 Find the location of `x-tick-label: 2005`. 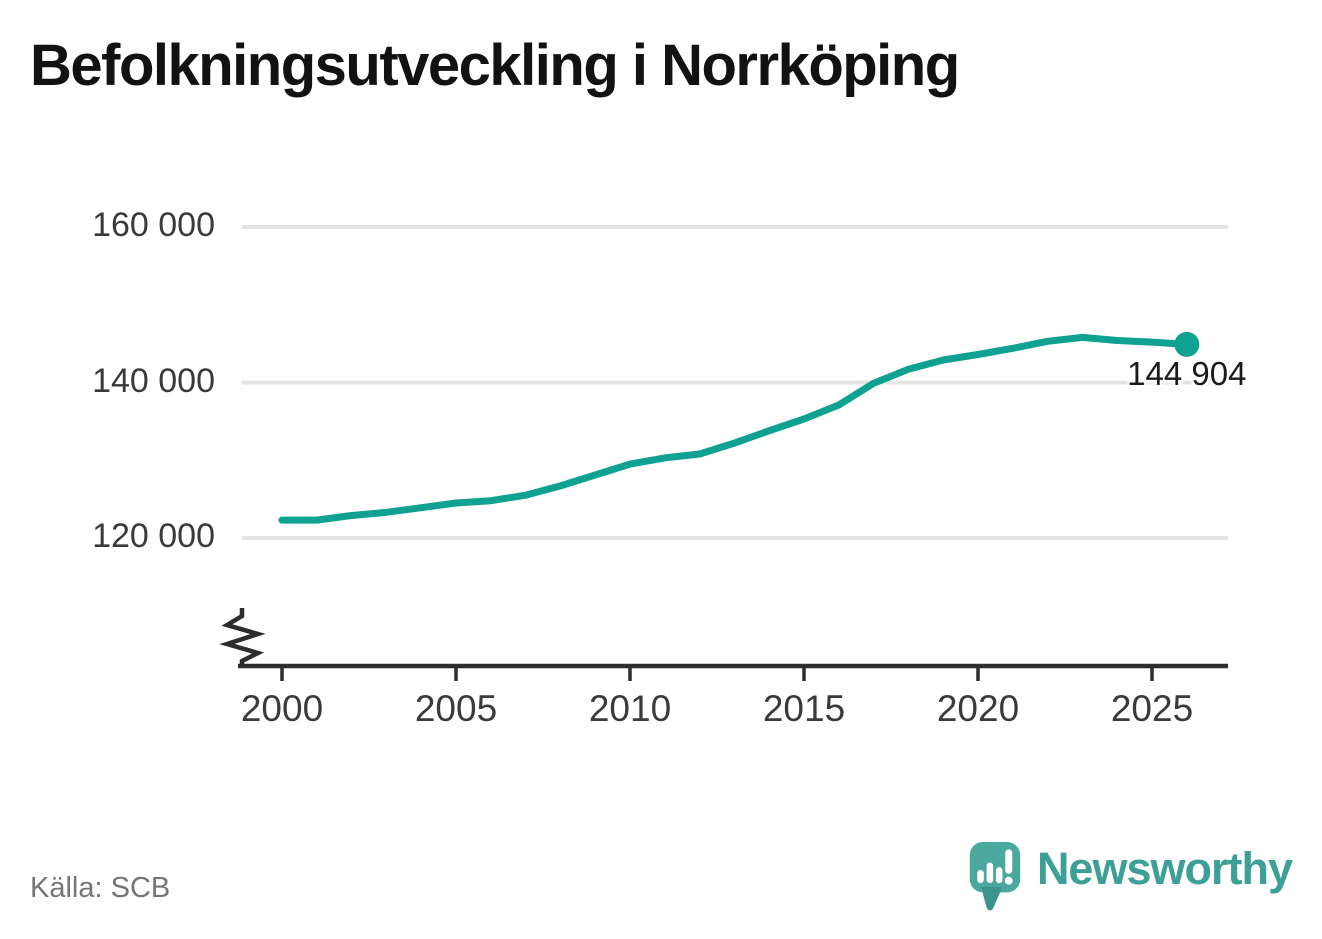

x-tick-label: 2005 is located at coordinates (456, 708).